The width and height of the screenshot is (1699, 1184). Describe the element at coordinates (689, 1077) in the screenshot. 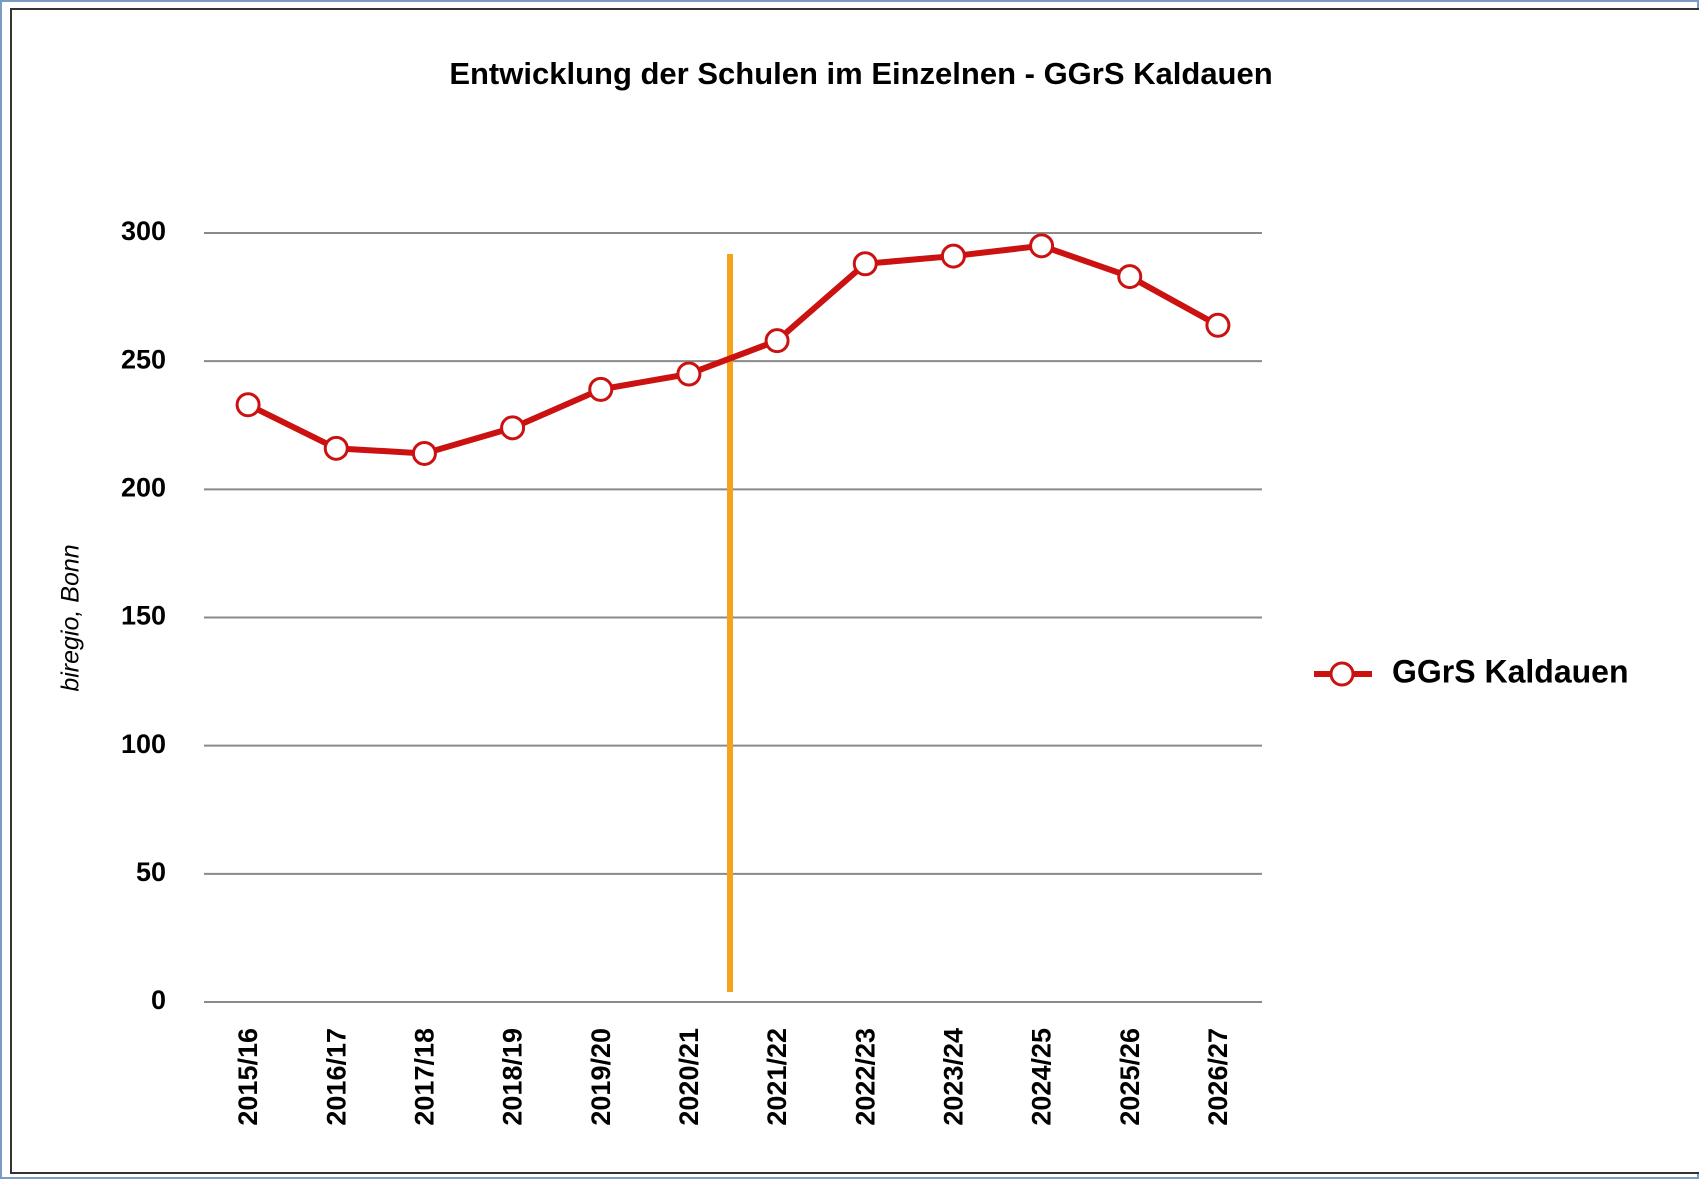

I see `x-tick-label: 2020/21` at that location.